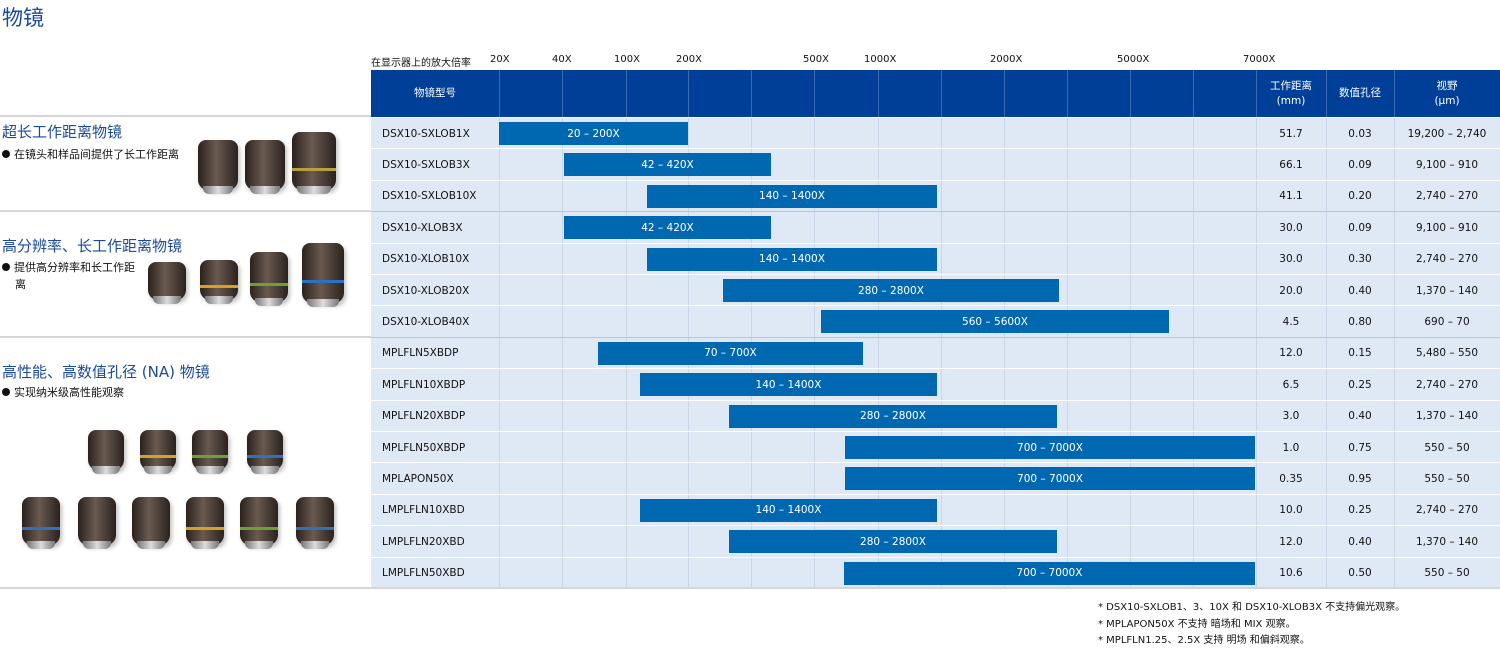 The image size is (1500, 648). Describe the element at coordinates (750, 588) in the screenshot. I see `divider` at that location.